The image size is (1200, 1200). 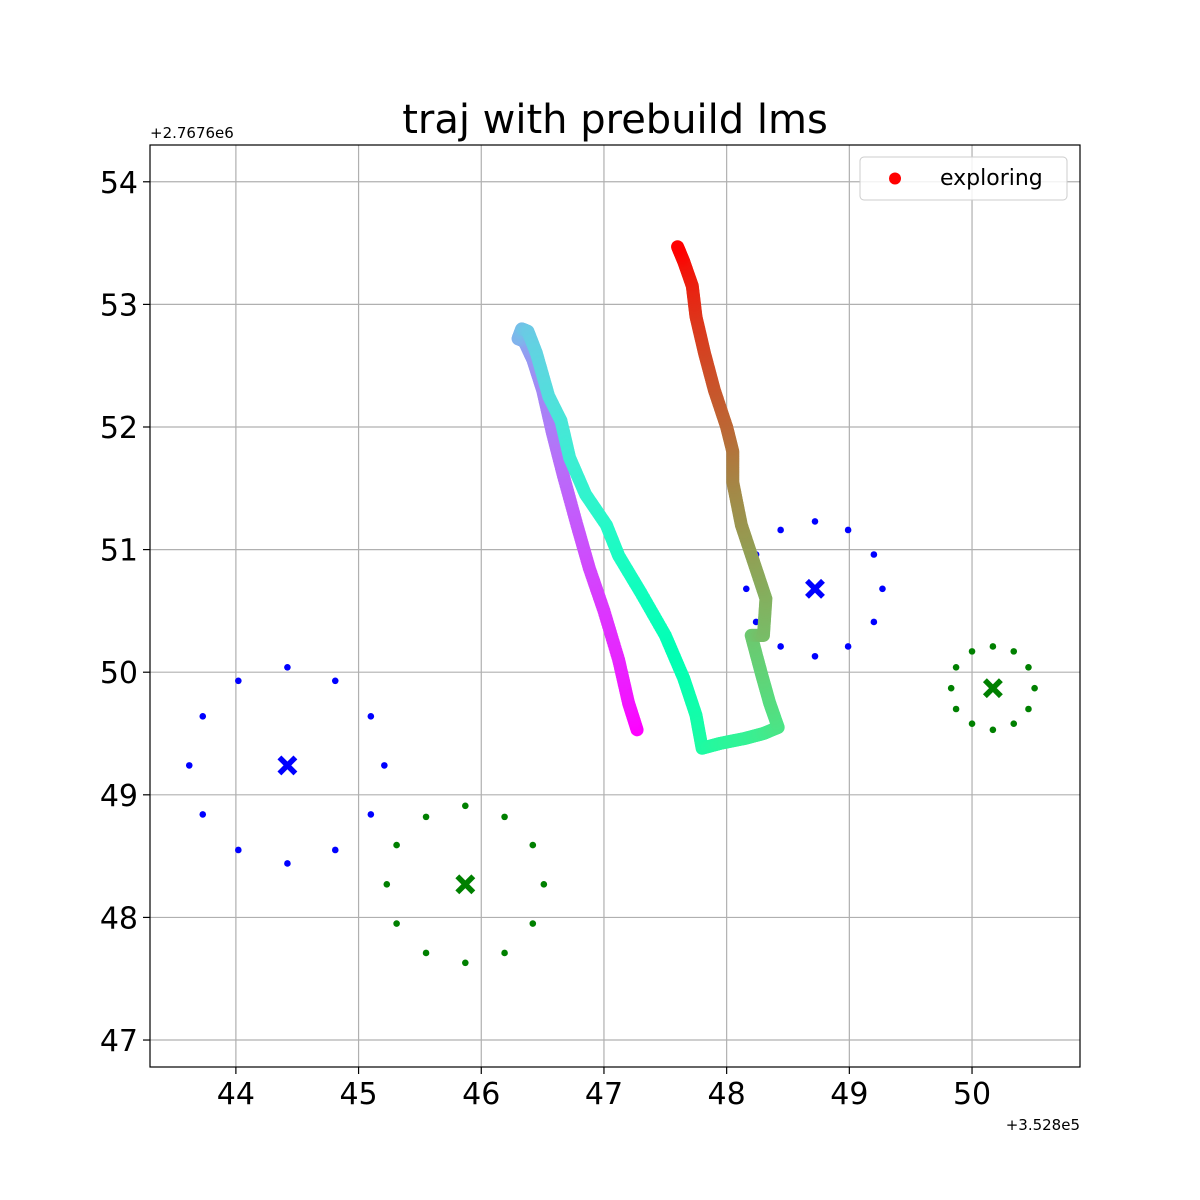 What do you see at coordinates (192, 133) in the screenshot?
I see `y-offset-label: +2.7676e6` at bounding box center [192, 133].